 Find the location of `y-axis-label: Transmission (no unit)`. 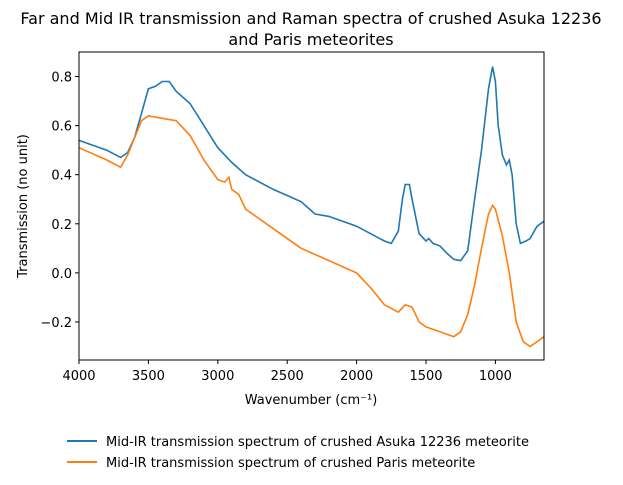

y-axis-label: Transmission (no unit) is located at coordinates (23, 206).